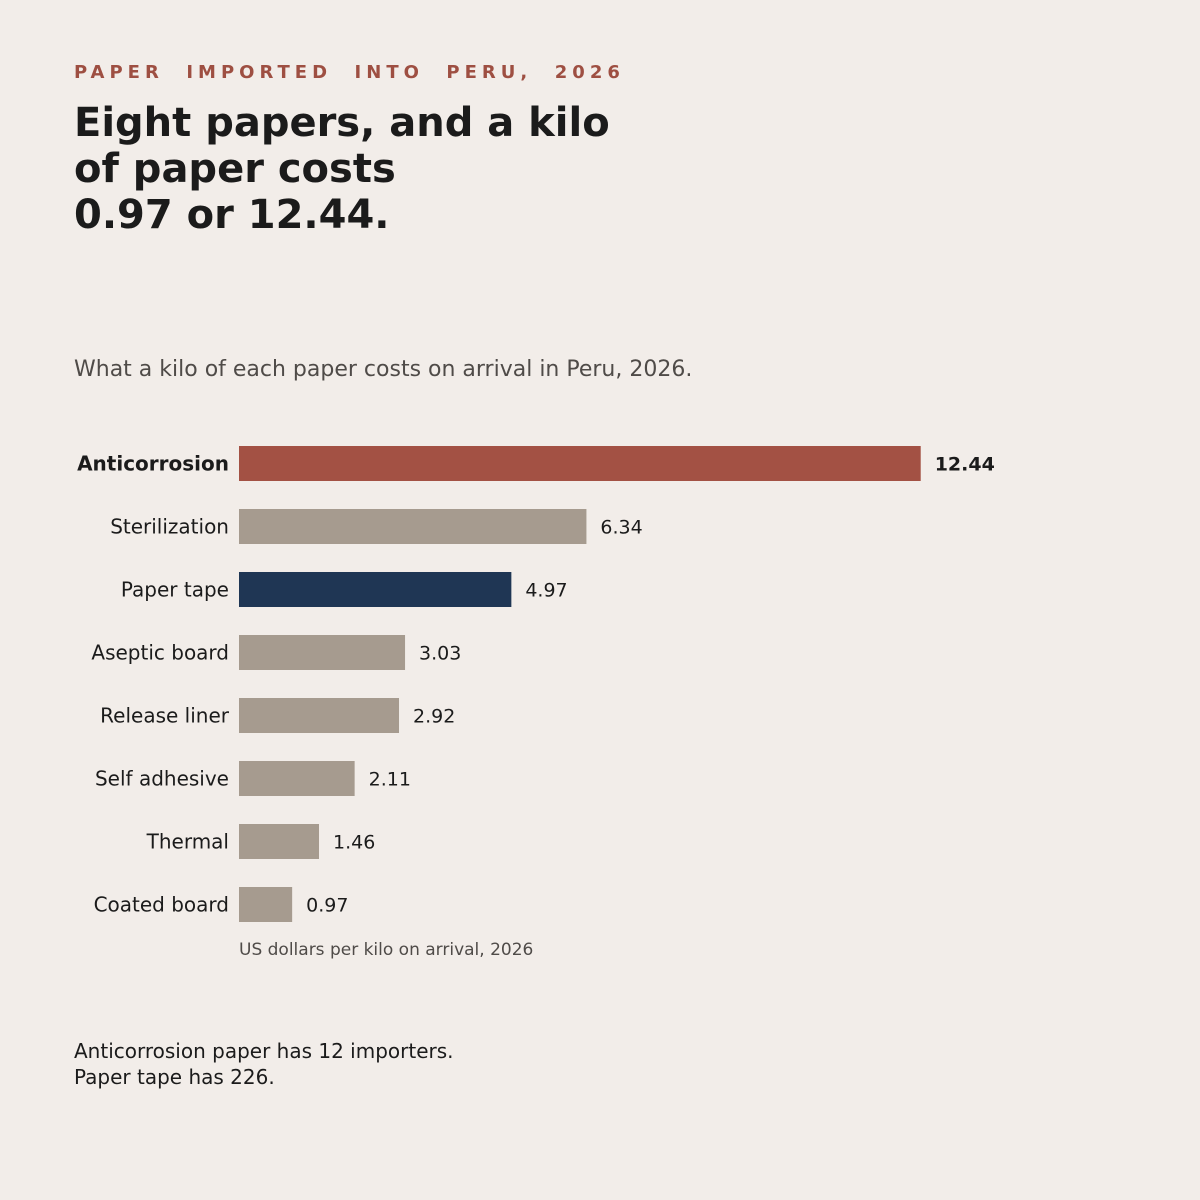 The image size is (1200, 1200). What do you see at coordinates (434, 717) in the screenshot?
I see `value-label: 2.92` at bounding box center [434, 717].